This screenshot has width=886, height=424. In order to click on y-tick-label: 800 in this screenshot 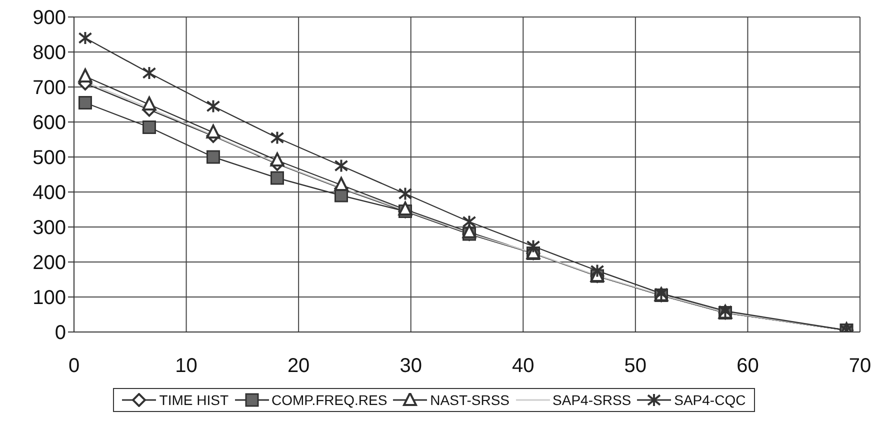, I will do `click(49, 53)`.